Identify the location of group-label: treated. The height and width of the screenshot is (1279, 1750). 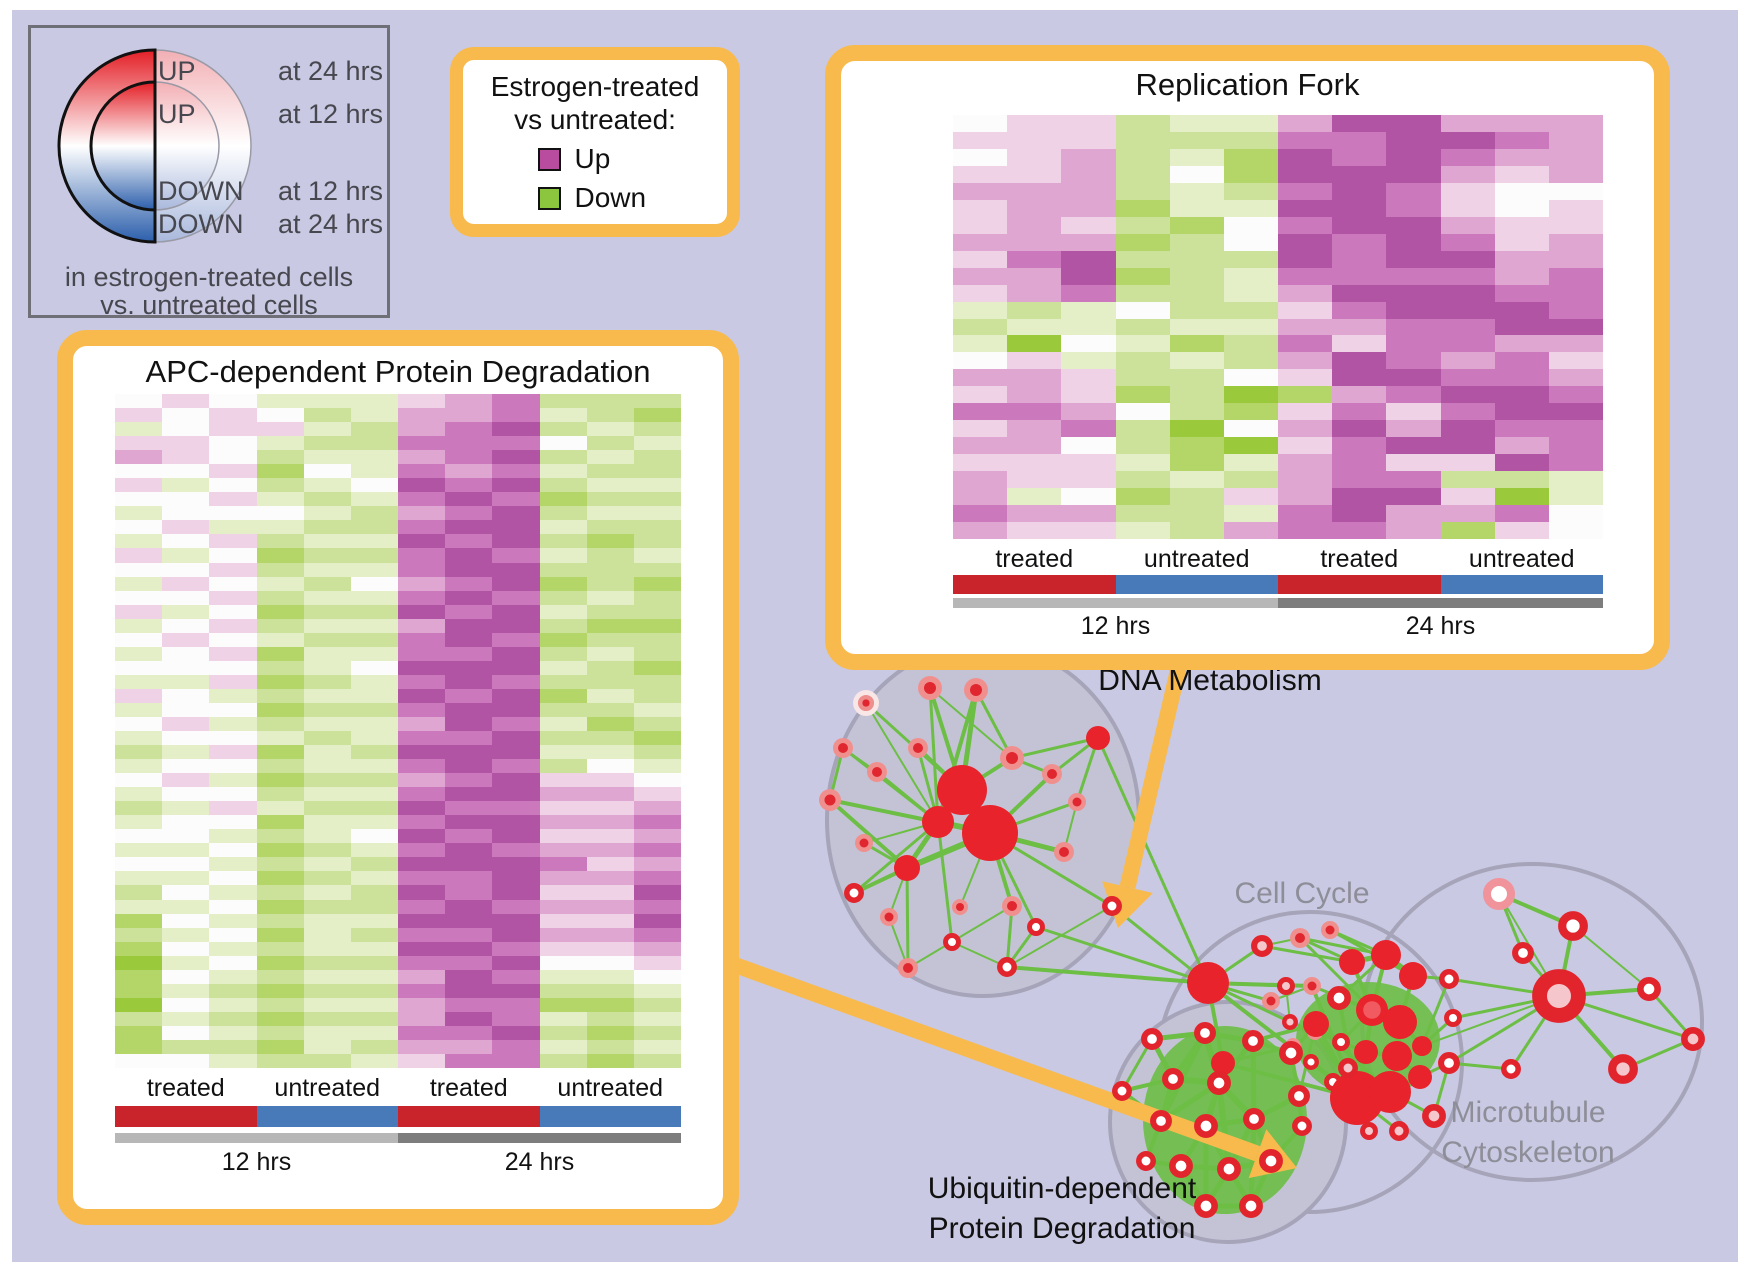
(468, 1088).